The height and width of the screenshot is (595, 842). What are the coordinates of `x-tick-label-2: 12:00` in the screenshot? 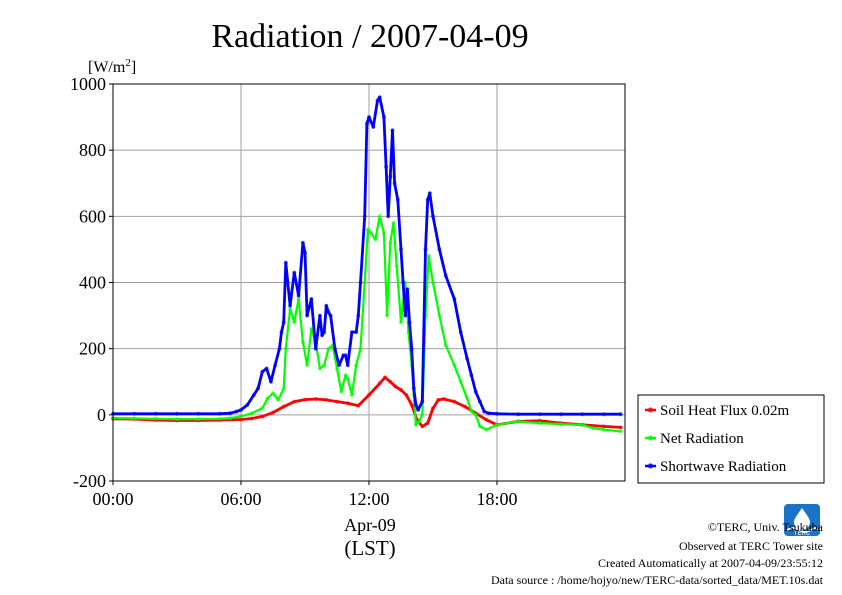 It's located at (368, 499).